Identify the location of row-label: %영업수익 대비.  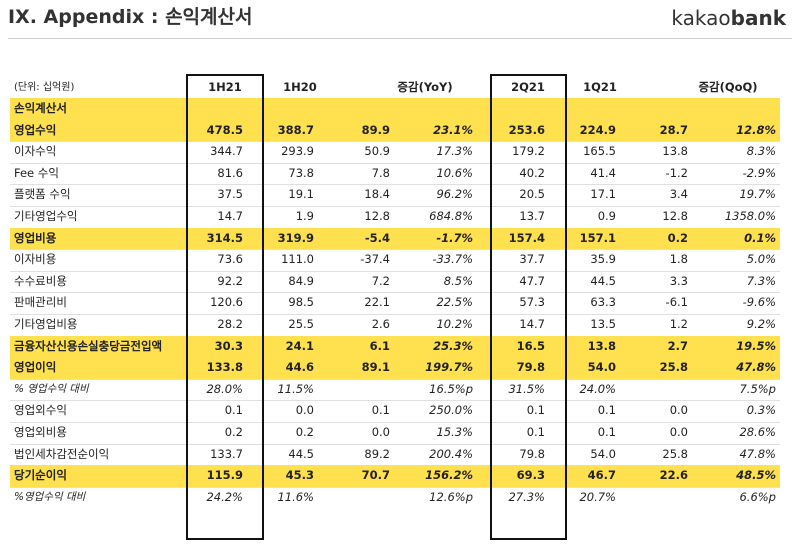
(50, 496).